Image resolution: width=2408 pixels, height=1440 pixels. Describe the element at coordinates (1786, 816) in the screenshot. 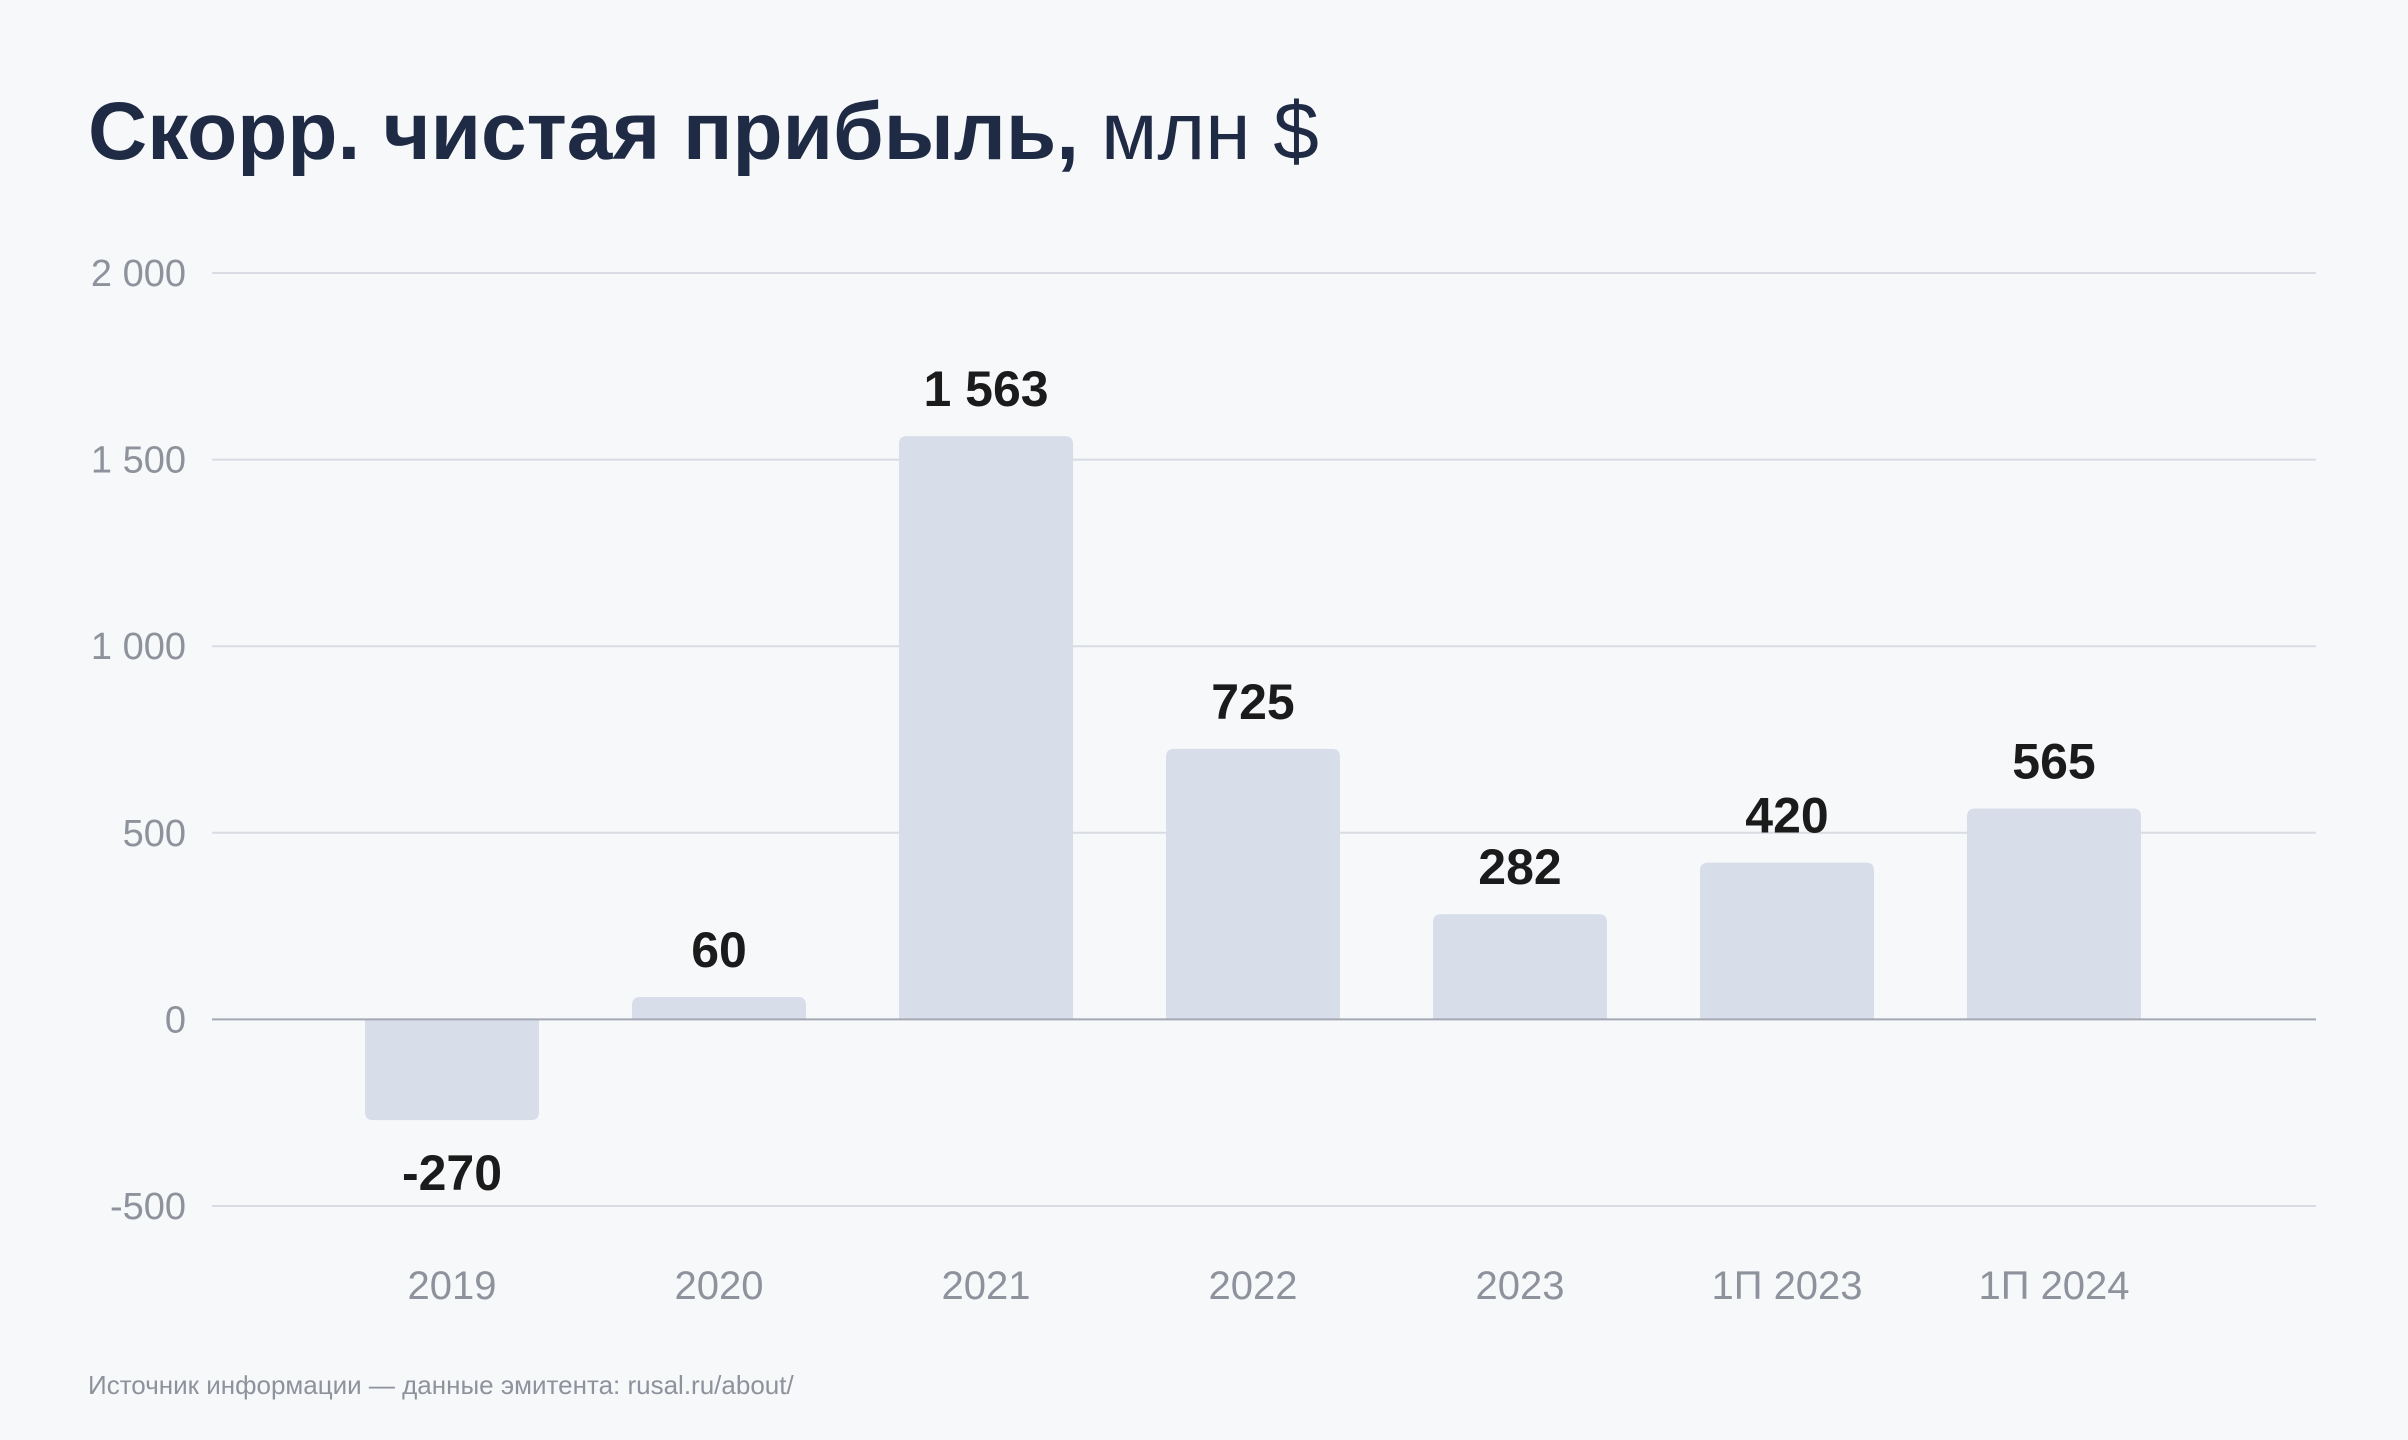

I see `data-label: 420` at that location.